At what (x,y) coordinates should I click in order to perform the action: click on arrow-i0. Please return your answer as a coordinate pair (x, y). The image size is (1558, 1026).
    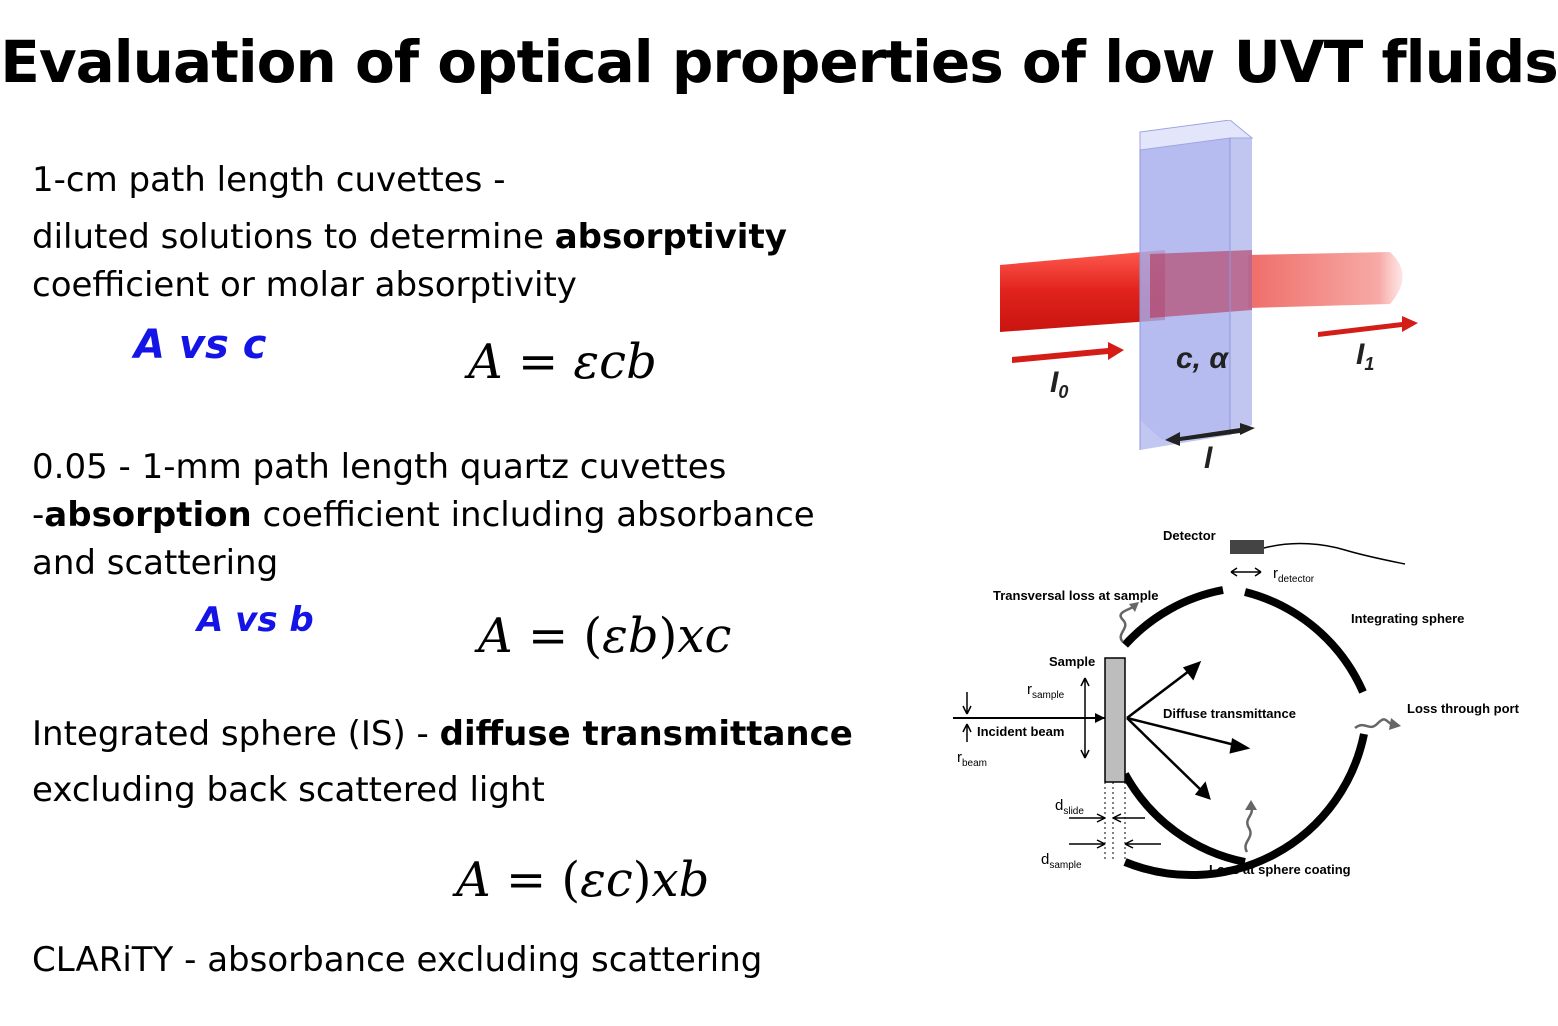
    Looking at the image, I should click on (1068, 352).